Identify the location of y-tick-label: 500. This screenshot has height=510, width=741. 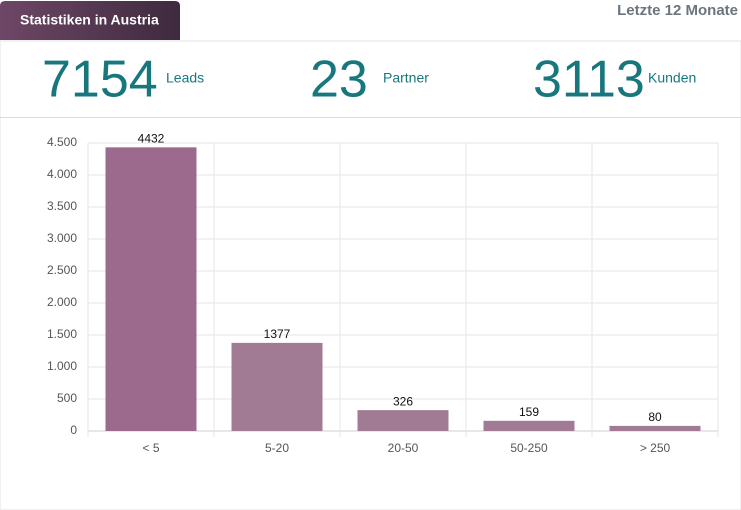
(67, 398).